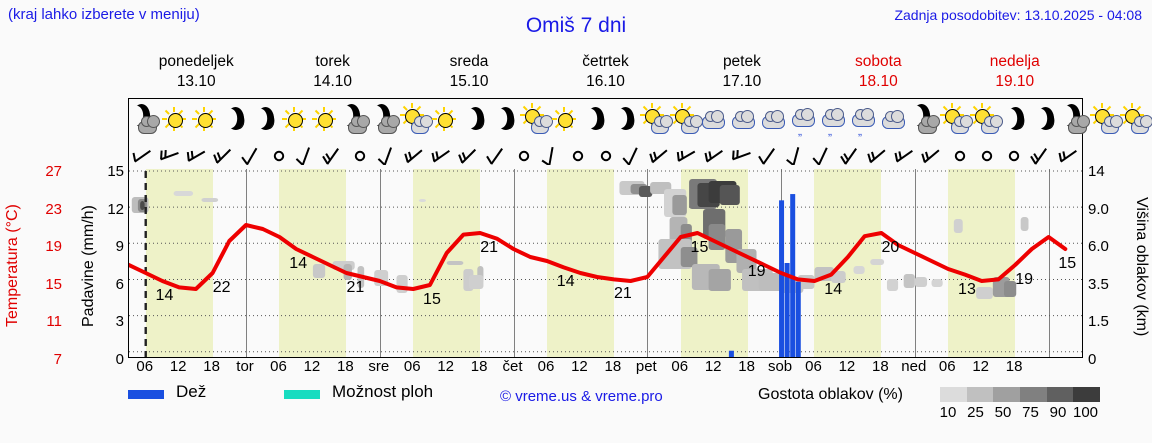 This screenshot has width=1152, height=443. Describe the element at coordinates (878, 81) in the screenshot. I see `day-date: 18.10` at that location.